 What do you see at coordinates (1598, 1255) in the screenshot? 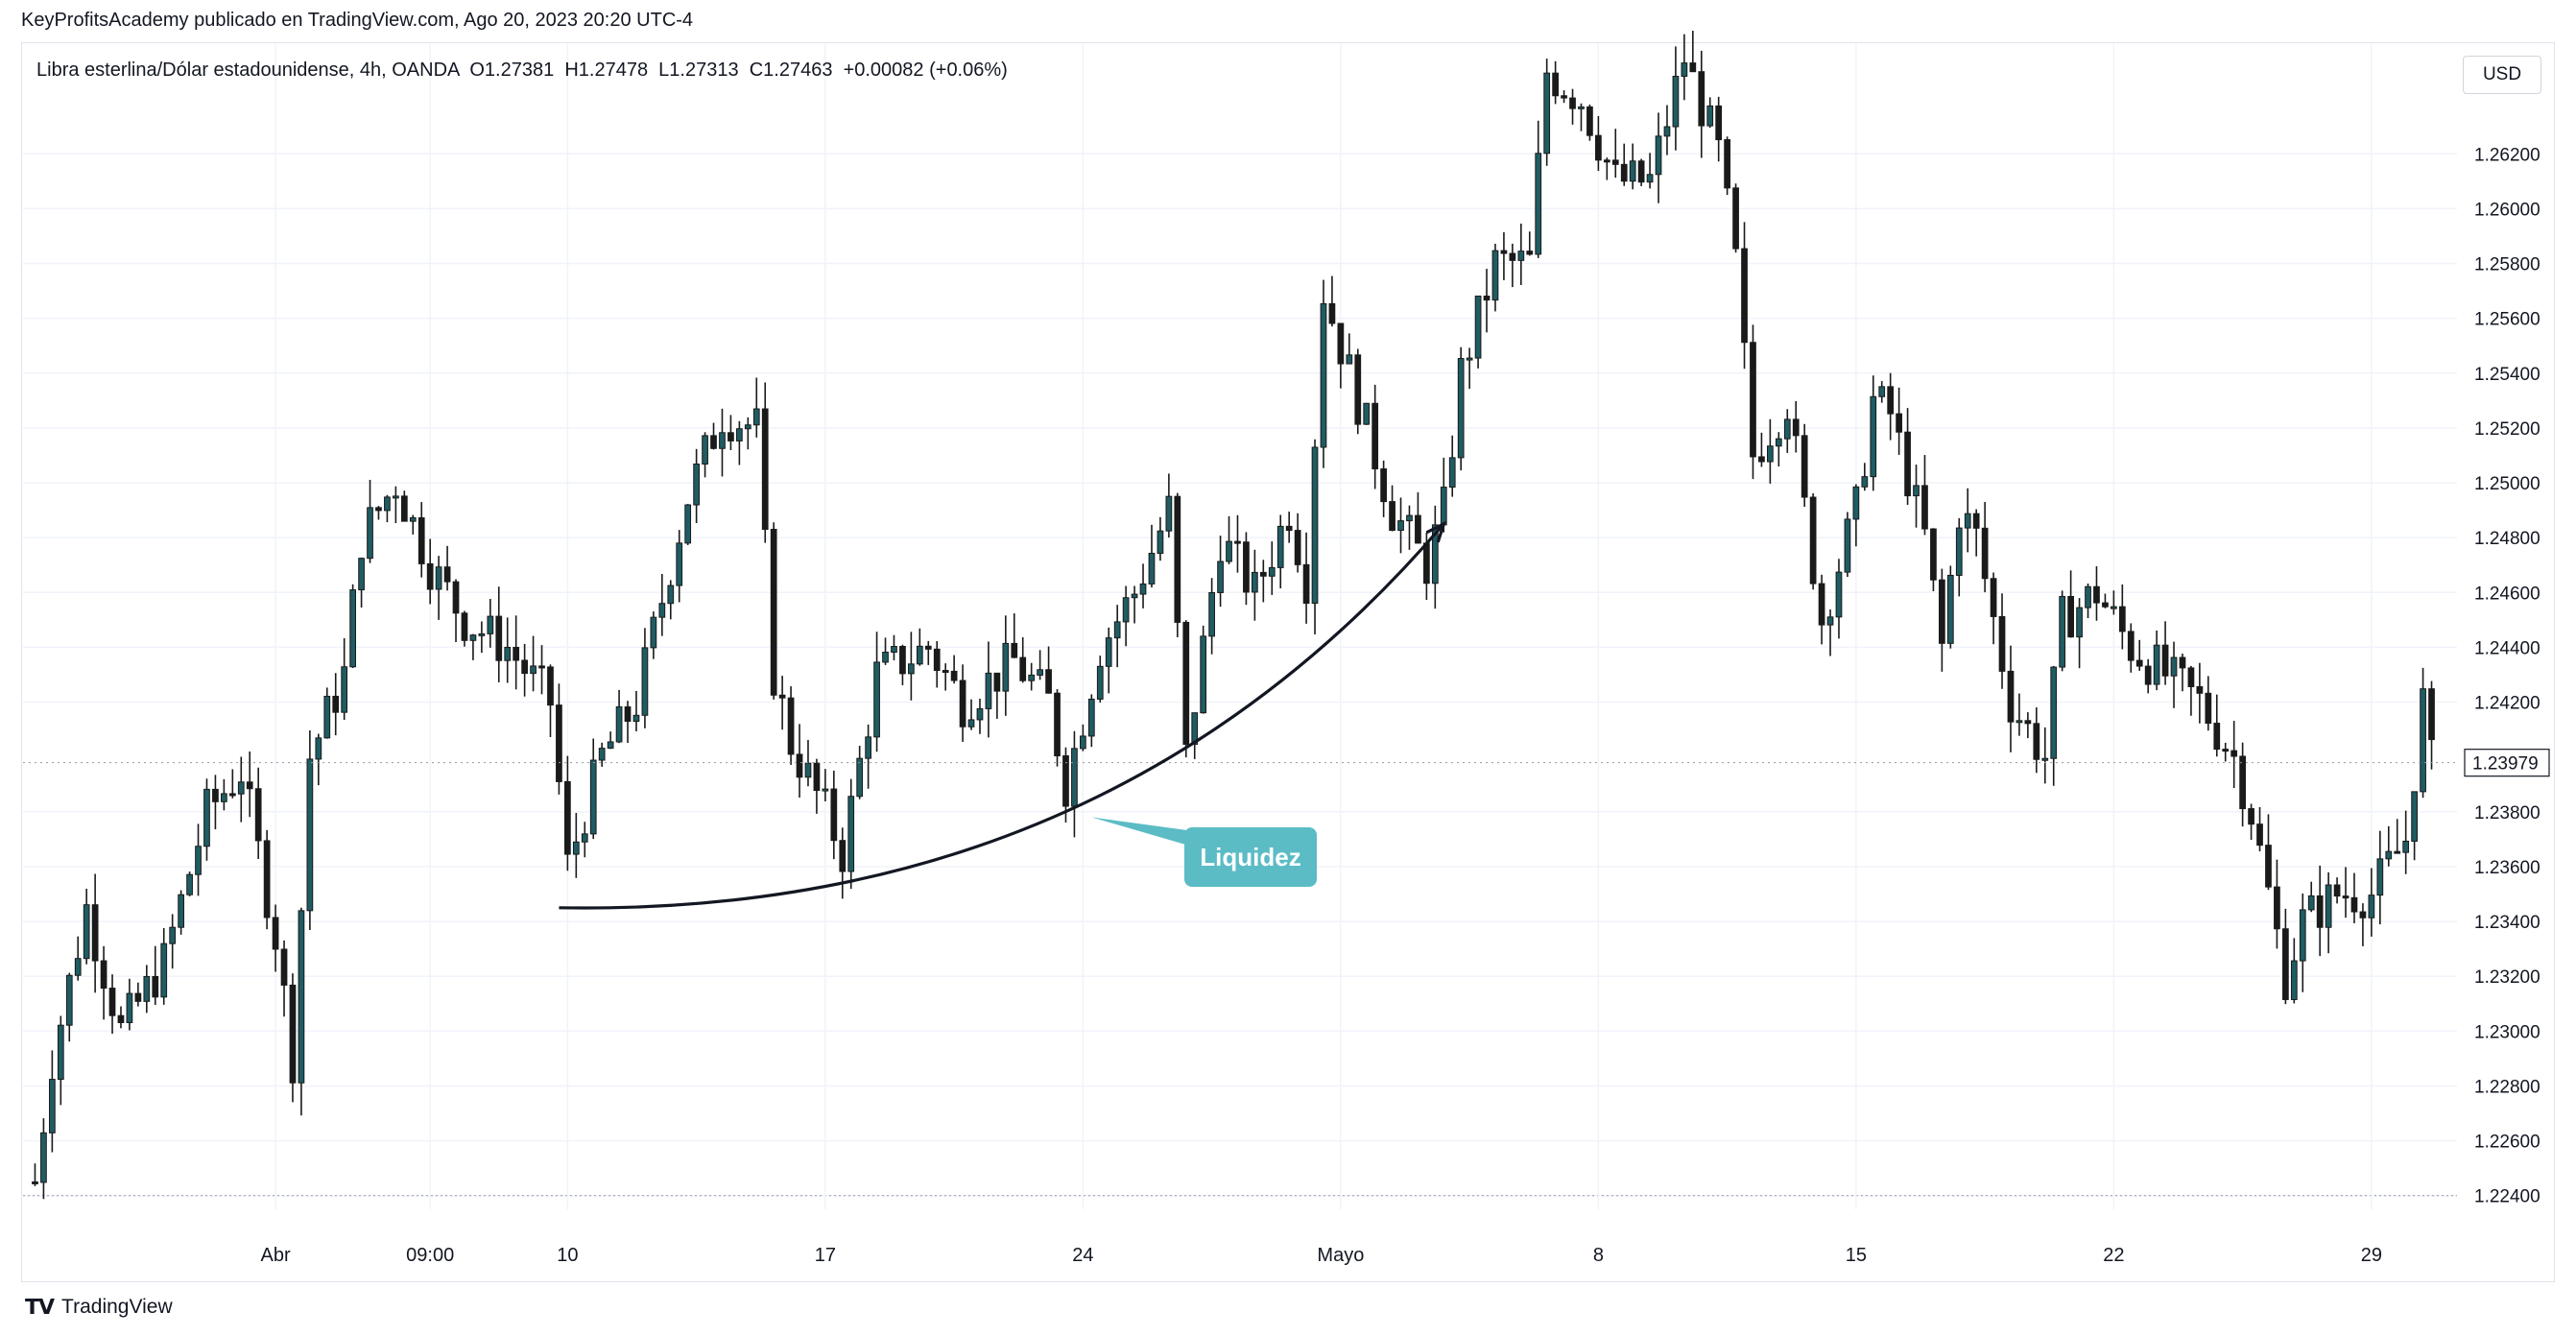
I see `time-tick-label: 8` at bounding box center [1598, 1255].